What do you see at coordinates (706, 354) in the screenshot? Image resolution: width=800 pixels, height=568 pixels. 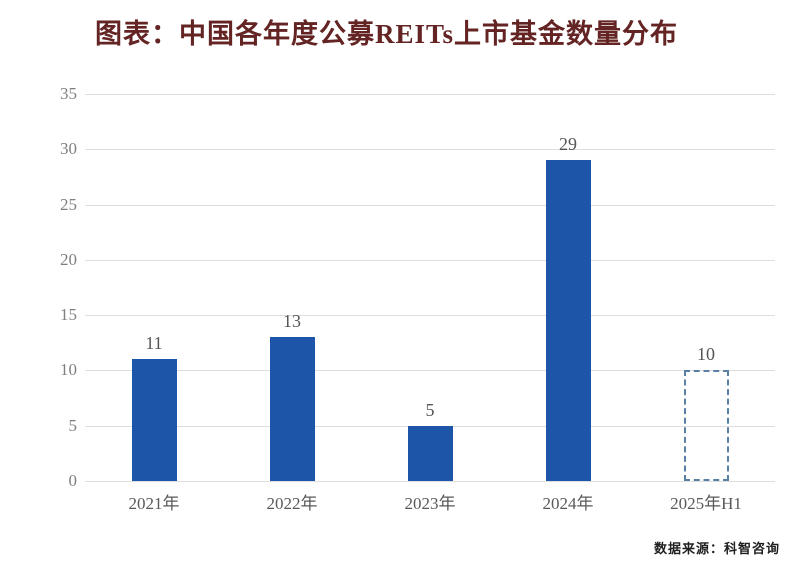 I see `bar-value-label: 10` at bounding box center [706, 354].